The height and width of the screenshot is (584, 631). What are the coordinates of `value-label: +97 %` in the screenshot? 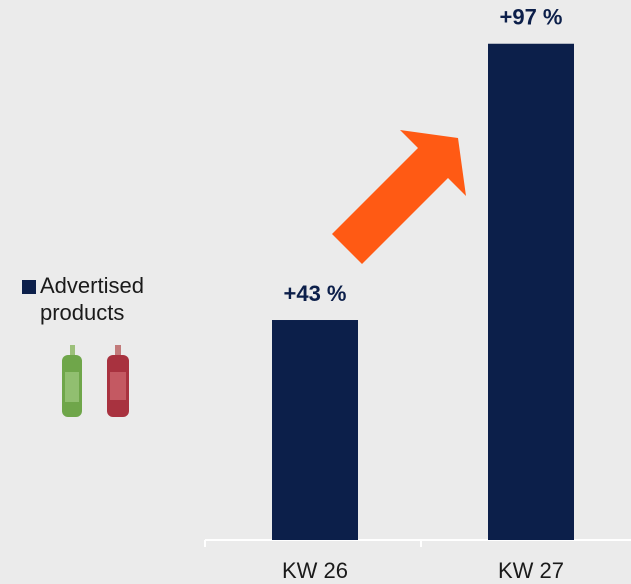 It's located at (531, 17).